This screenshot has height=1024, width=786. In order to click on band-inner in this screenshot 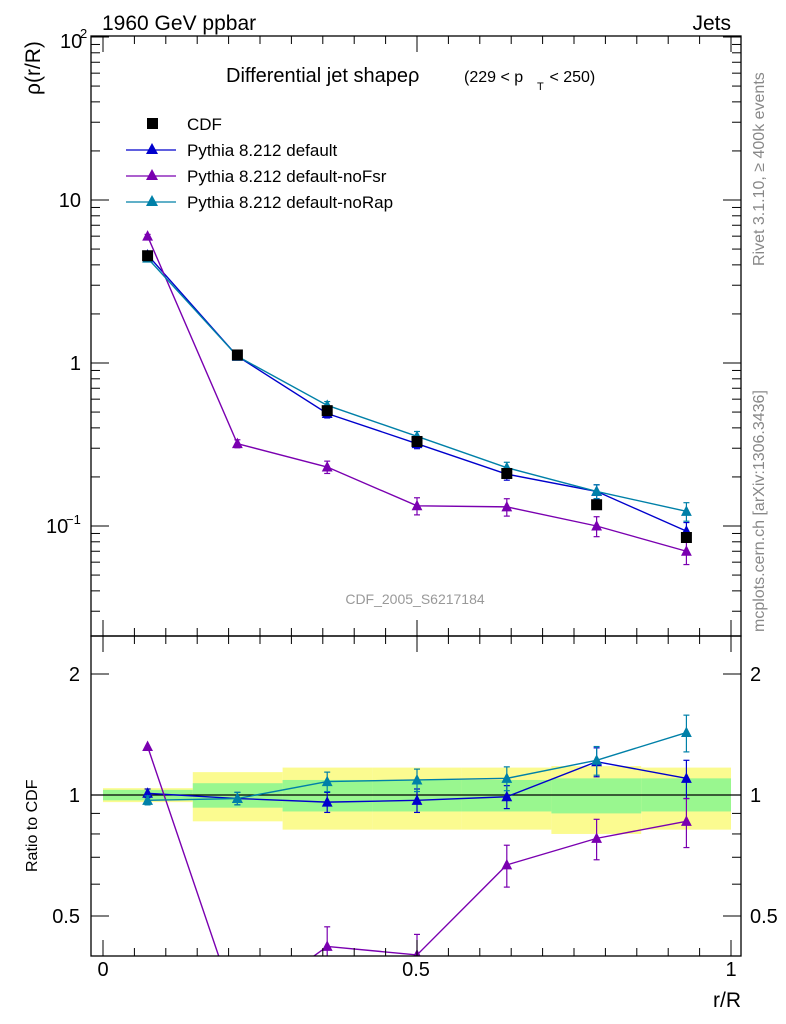, I will do `click(596, 796)`.